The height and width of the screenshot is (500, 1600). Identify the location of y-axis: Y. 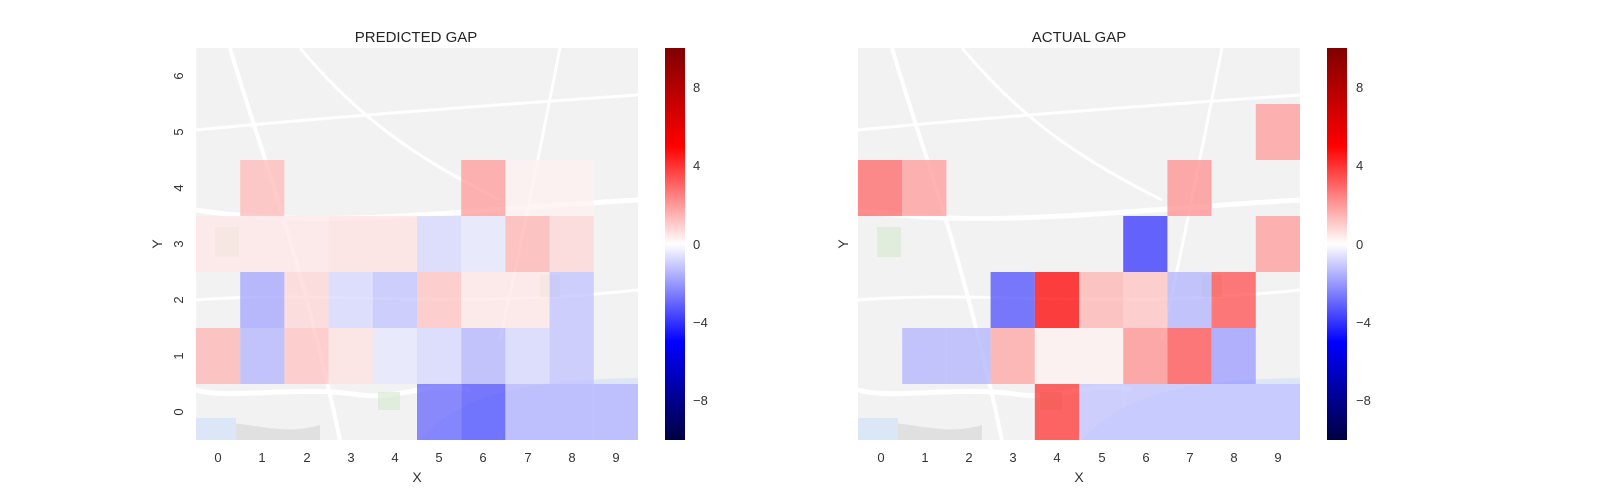
(843, 244).